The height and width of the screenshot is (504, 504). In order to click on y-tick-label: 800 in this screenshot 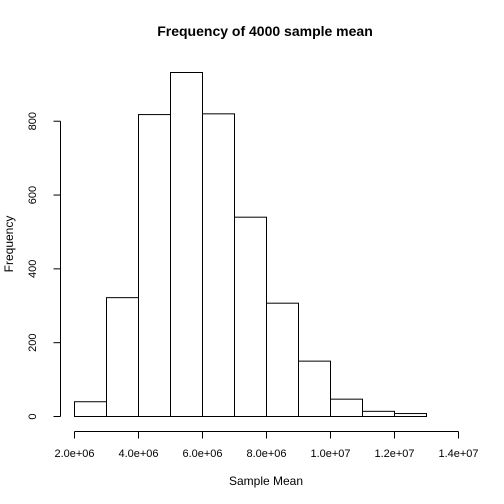, I will do `click(33, 121)`.